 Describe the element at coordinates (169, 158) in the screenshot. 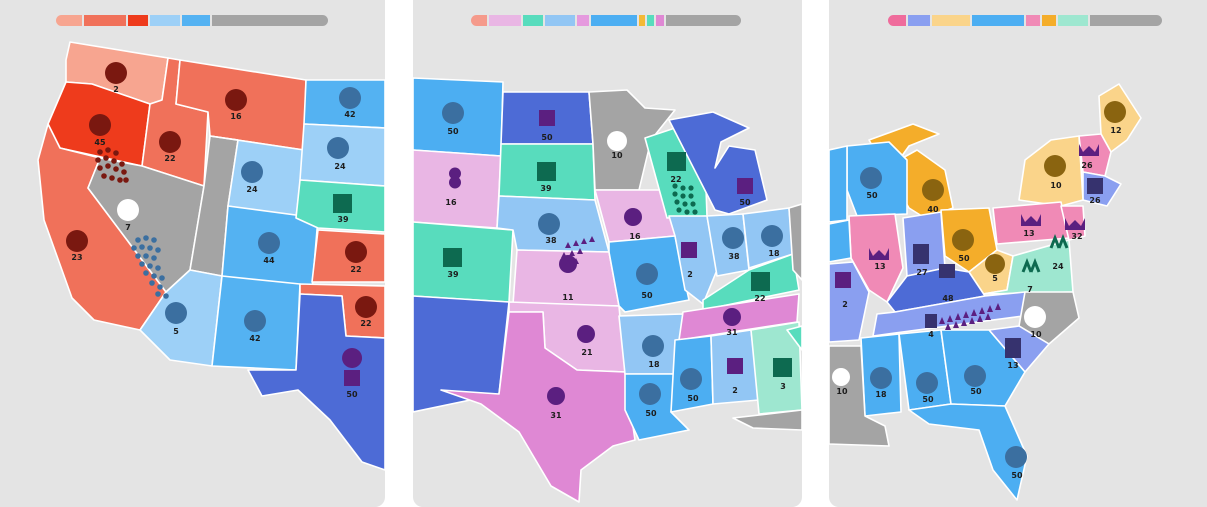

I see `army-count: 22` at that location.